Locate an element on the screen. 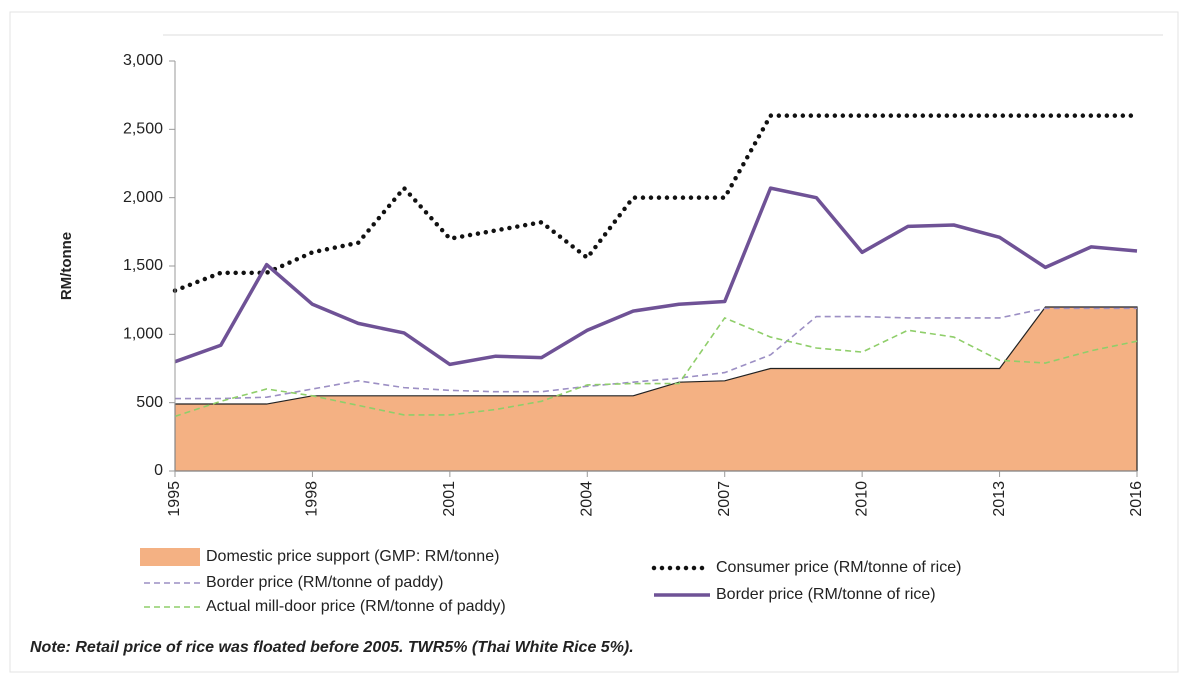 This screenshot has height=673, width=1179. x-tick-label: 2001 is located at coordinates (449, 499).